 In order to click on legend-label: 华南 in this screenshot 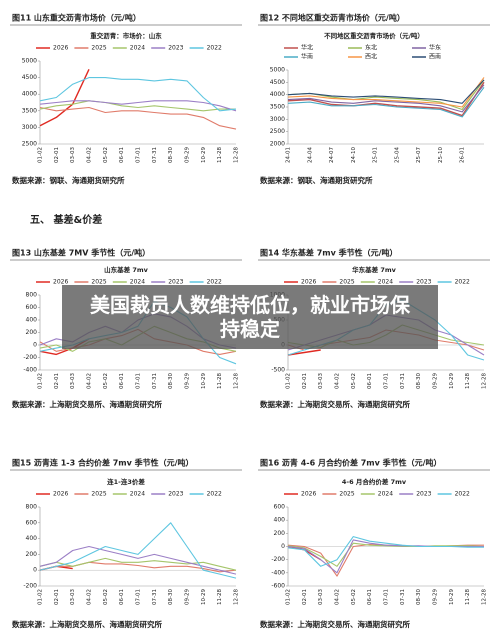, I will do `click(307, 57)`.